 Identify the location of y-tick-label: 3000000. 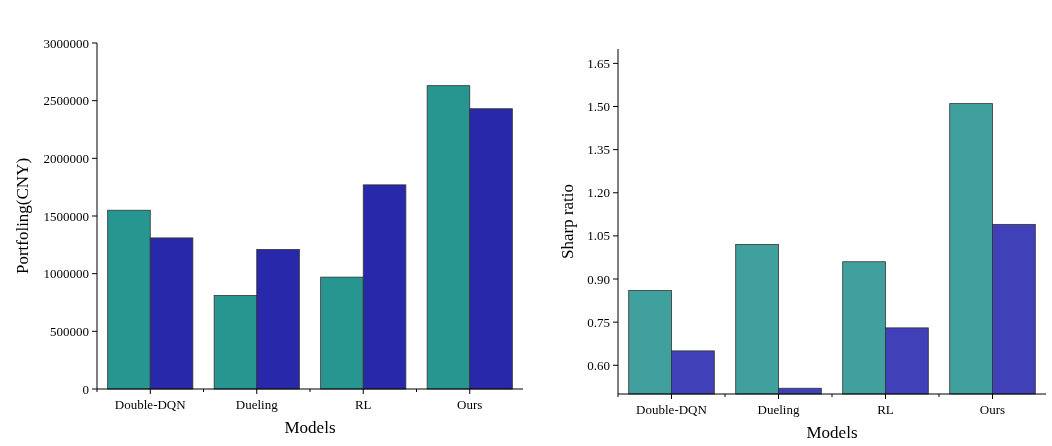
(66, 43).